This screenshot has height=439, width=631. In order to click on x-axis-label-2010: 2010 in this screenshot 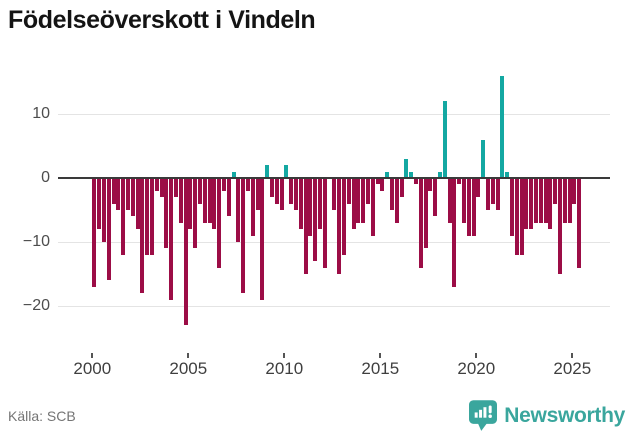, I will do `click(284, 368)`.